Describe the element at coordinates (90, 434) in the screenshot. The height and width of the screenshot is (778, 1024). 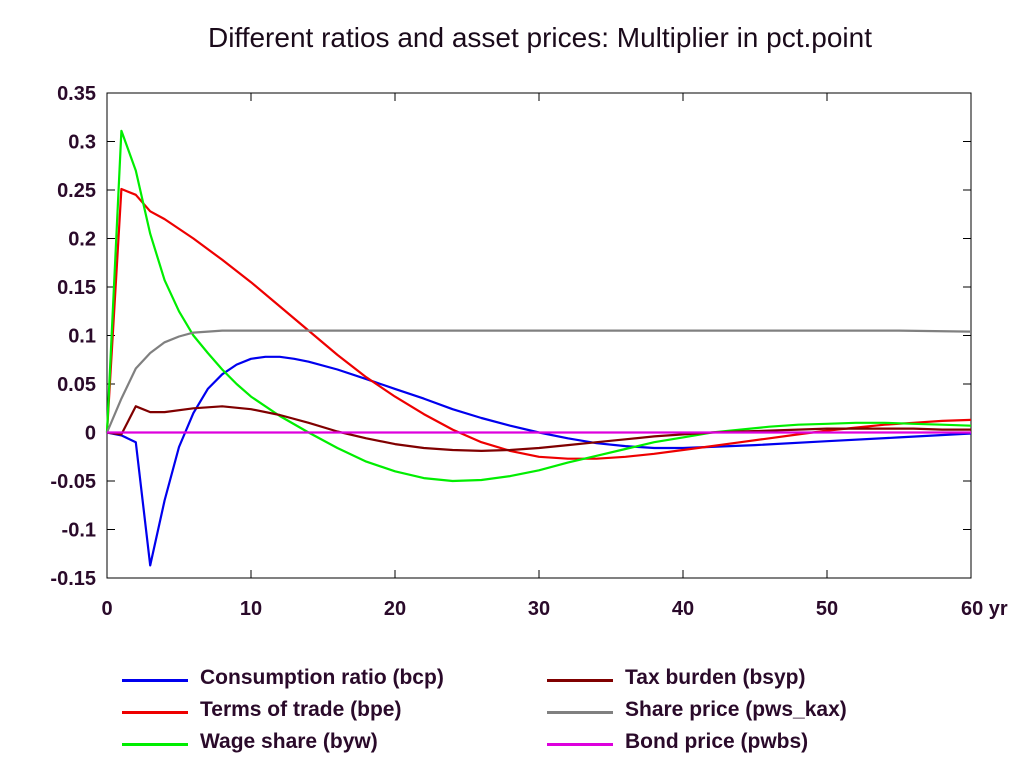
I see `y-tick-label: 0` at that location.